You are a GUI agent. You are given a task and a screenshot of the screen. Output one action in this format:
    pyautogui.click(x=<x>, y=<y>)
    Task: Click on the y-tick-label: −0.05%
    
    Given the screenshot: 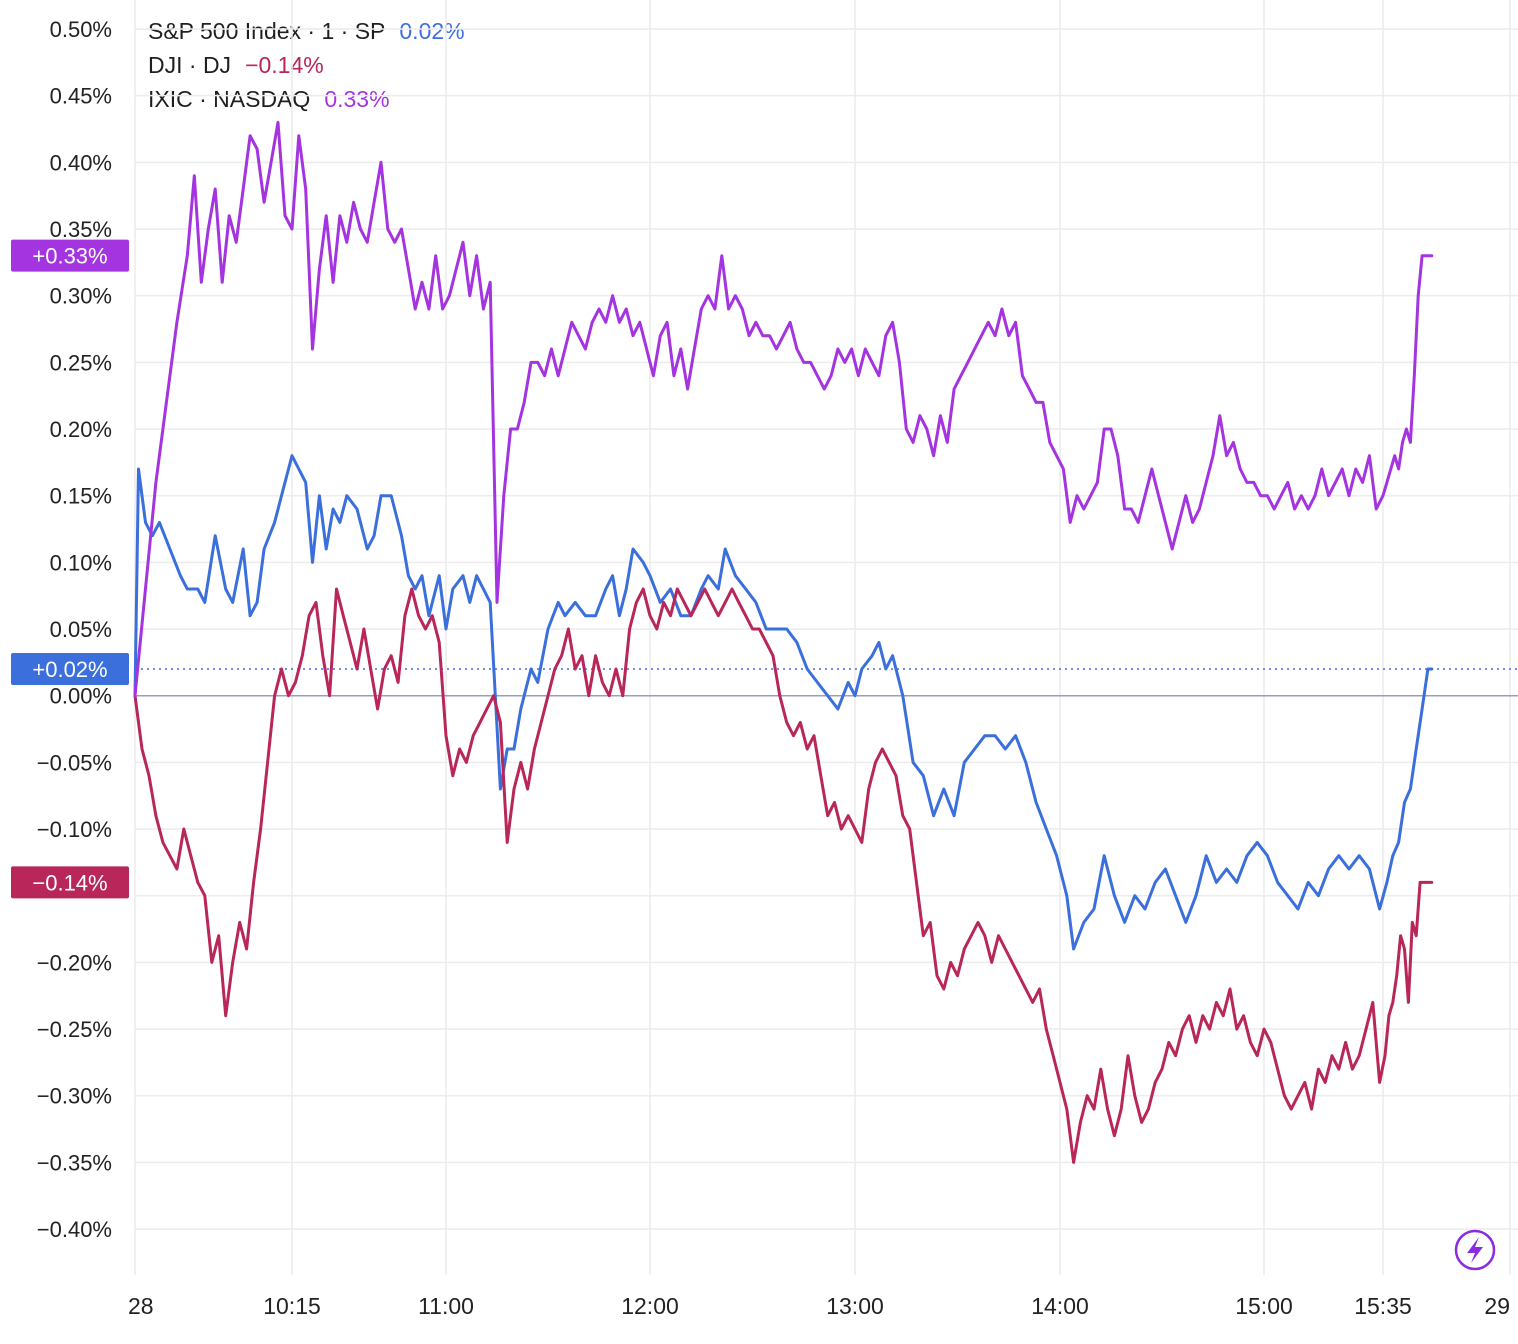 What is the action you would take?
    pyautogui.click(x=74, y=762)
    